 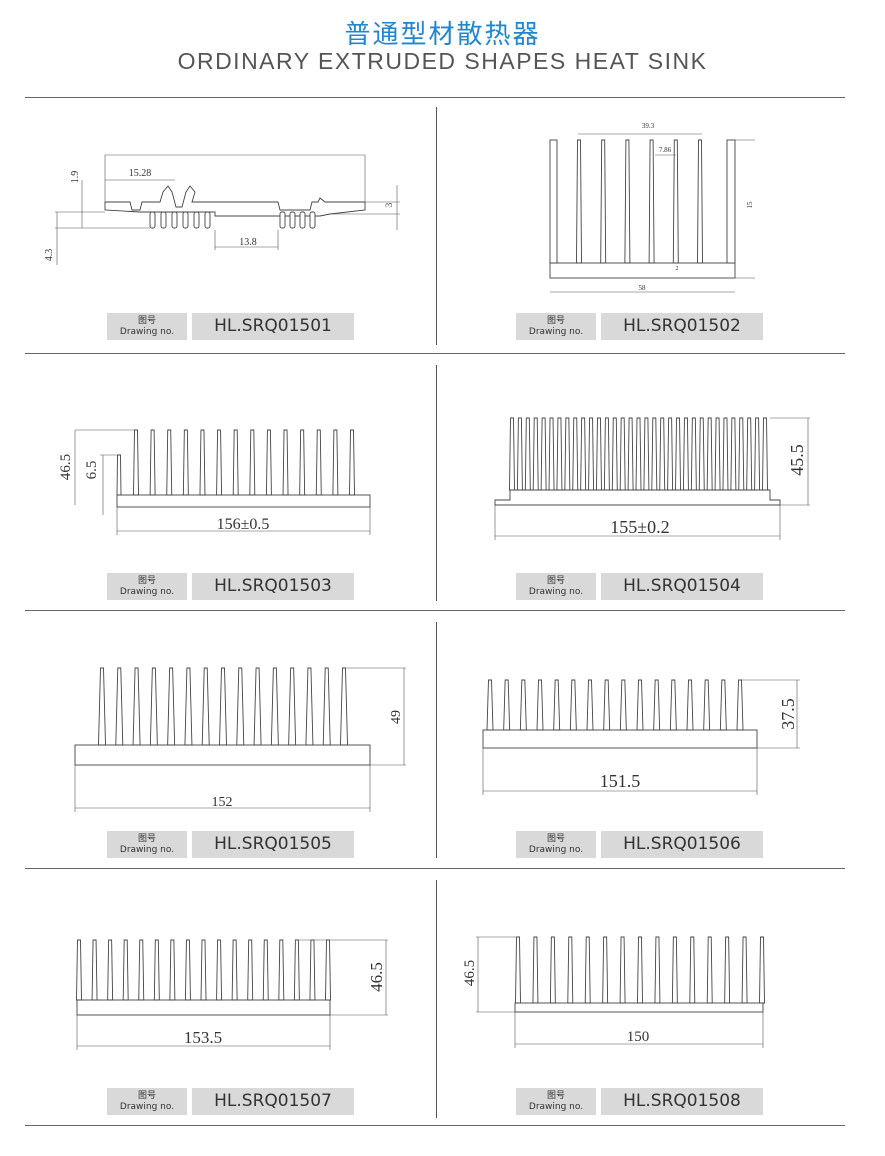 What do you see at coordinates (273, 844) in the screenshot?
I see `drawing-code: HL.SRQ01505` at bounding box center [273, 844].